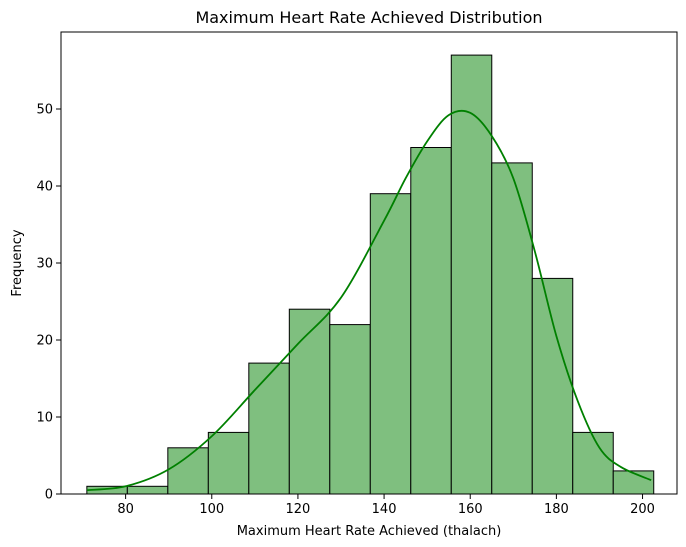  Describe the element at coordinates (44, 264) in the screenshot. I see `y-tick-label: 30` at that location.